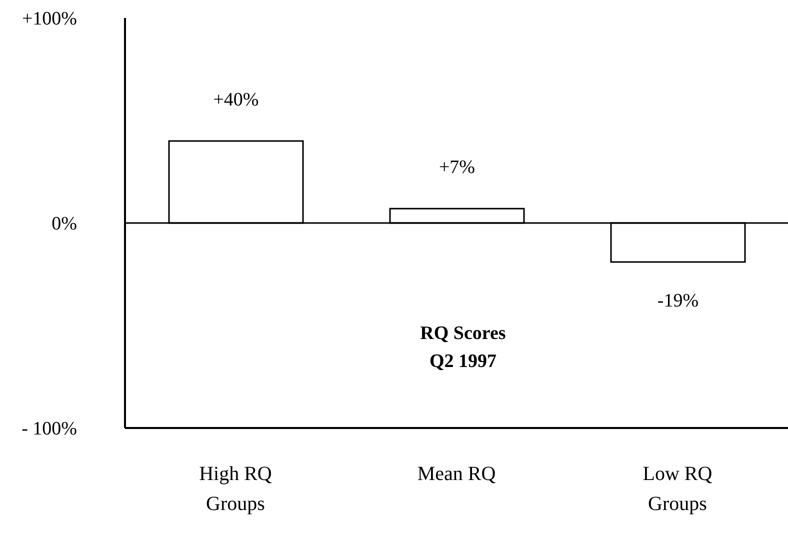  Describe the element at coordinates (456, 474) in the screenshot. I see `x-tick-label: Mean RQ` at that location.